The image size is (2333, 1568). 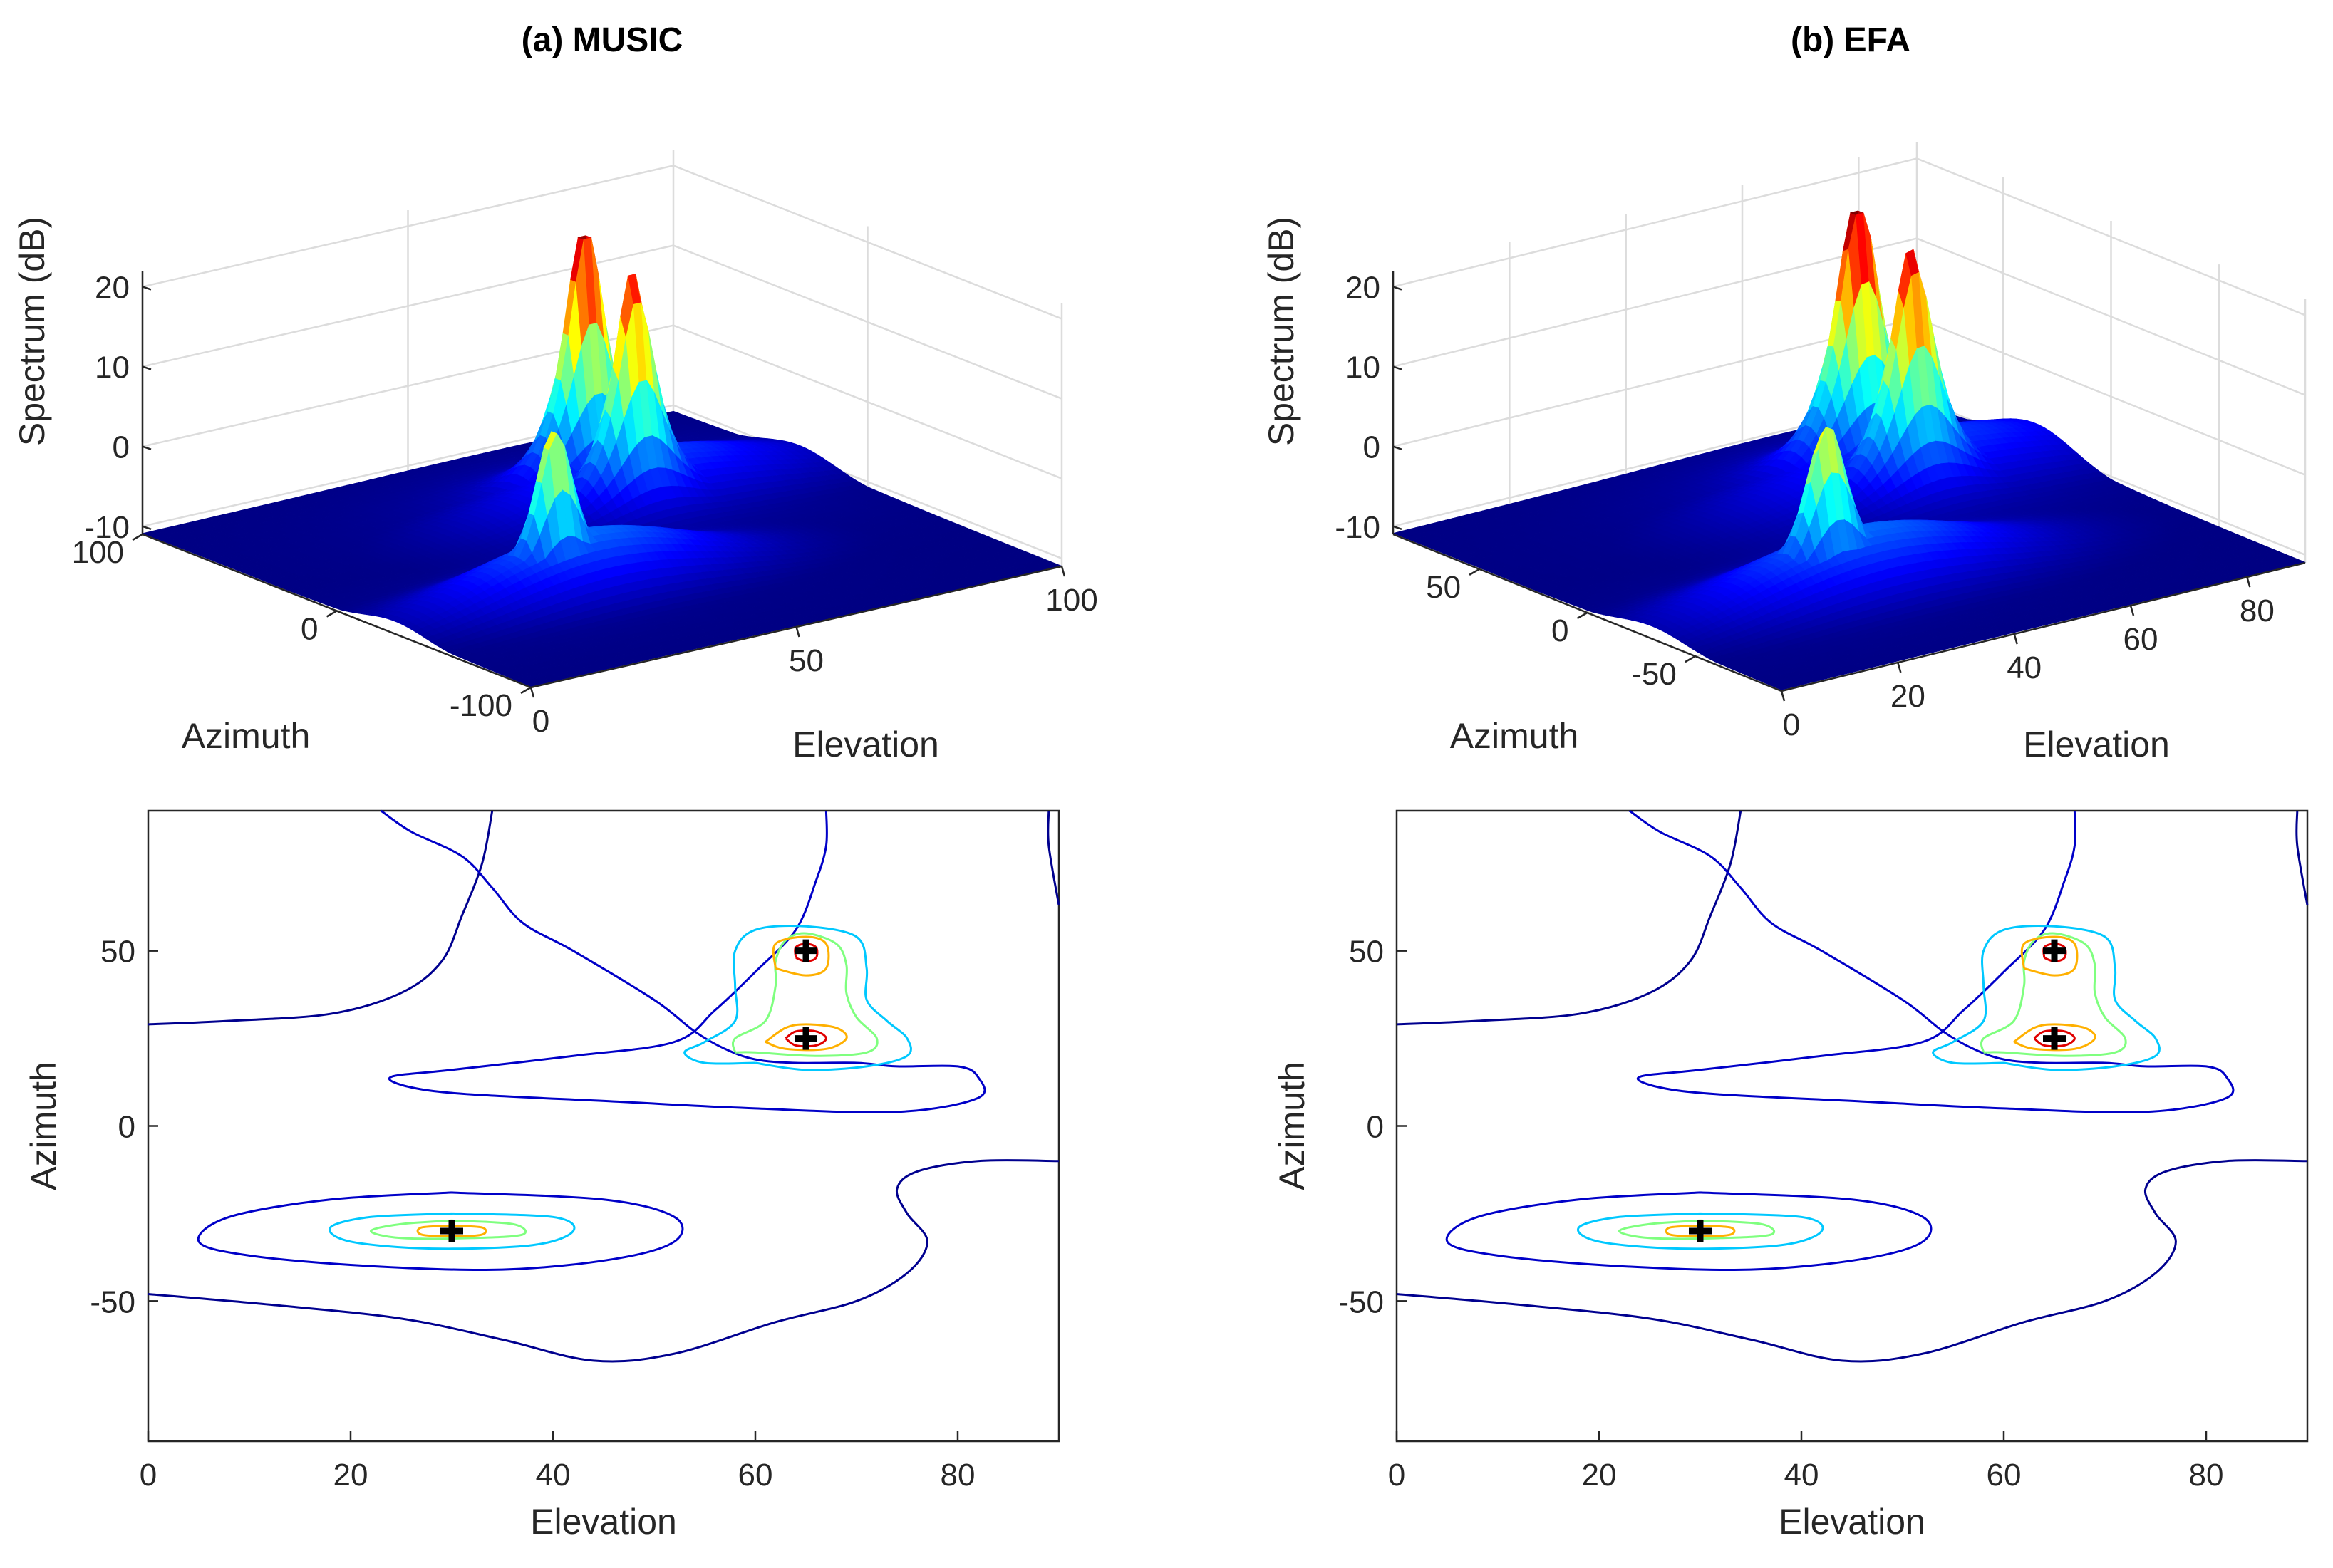 I want to click on elevation-axis-label: Elevation, so click(x=866, y=744).